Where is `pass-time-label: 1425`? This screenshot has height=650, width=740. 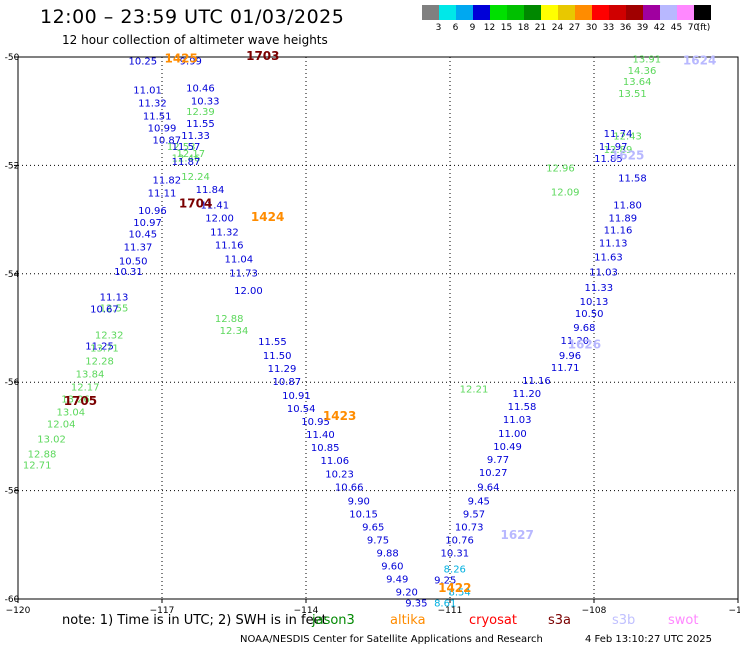 pass-time-label: 1425 is located at coordinates (180, 59).